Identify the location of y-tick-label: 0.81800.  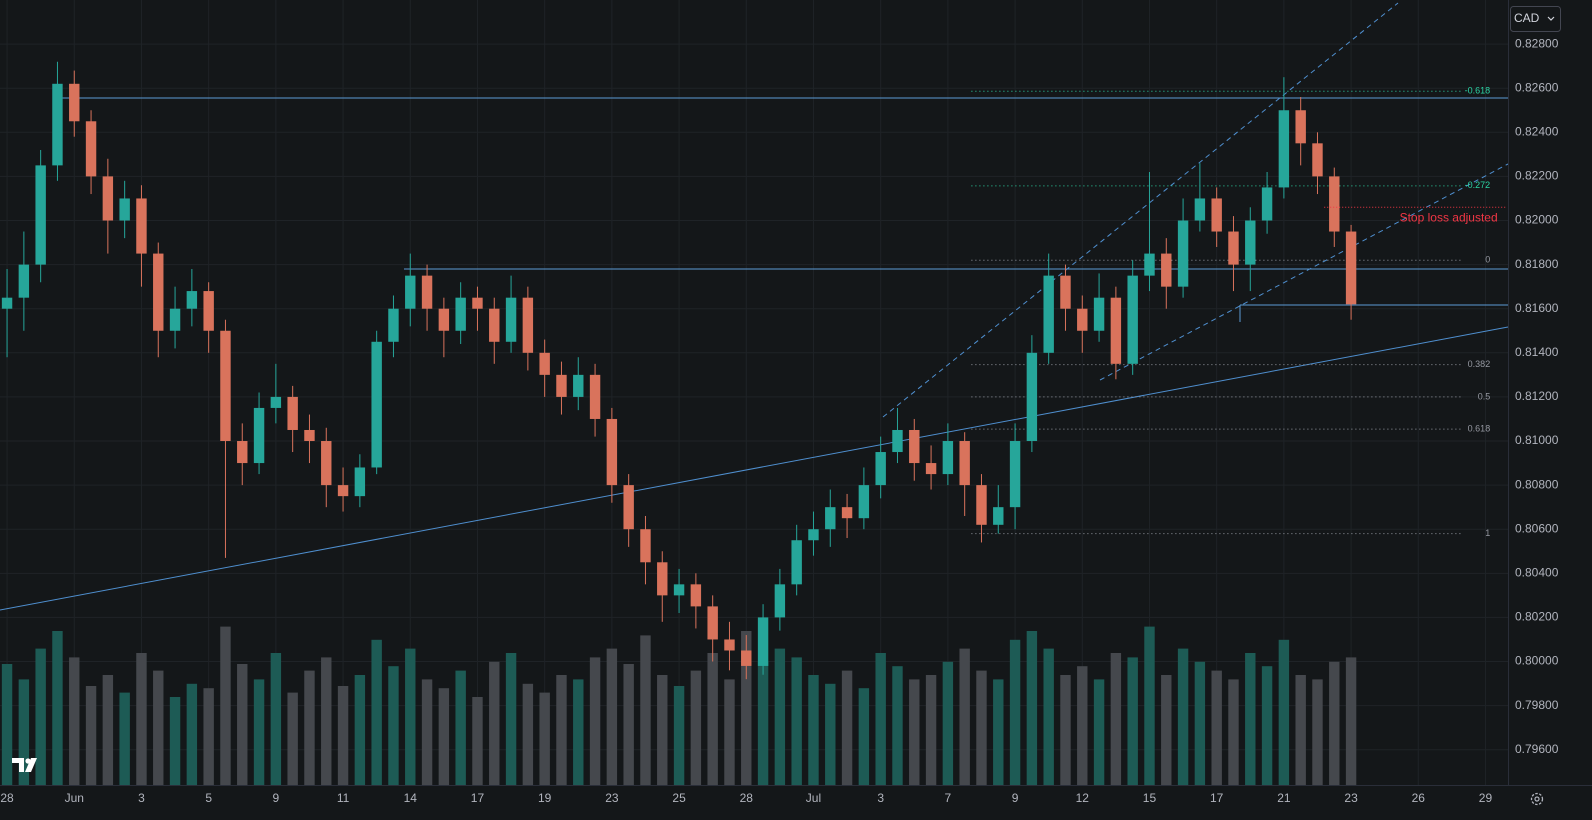
(1537, 264).